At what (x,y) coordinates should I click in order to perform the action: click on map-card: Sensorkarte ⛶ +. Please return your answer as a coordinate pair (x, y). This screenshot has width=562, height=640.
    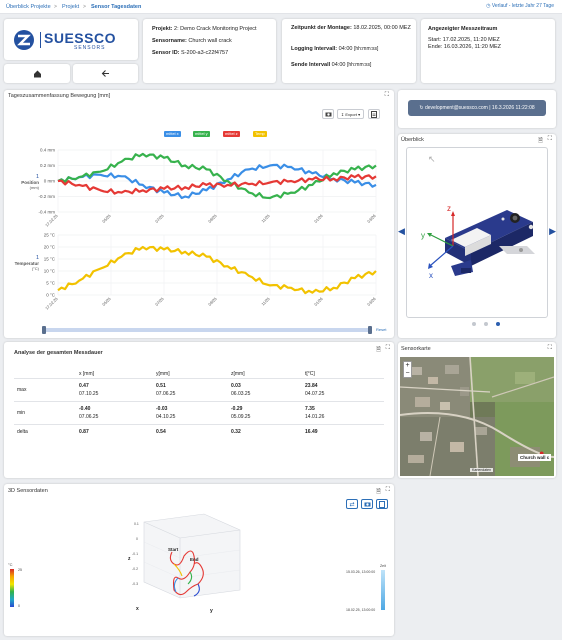
    Looking at the image, I should click on (477, 410).